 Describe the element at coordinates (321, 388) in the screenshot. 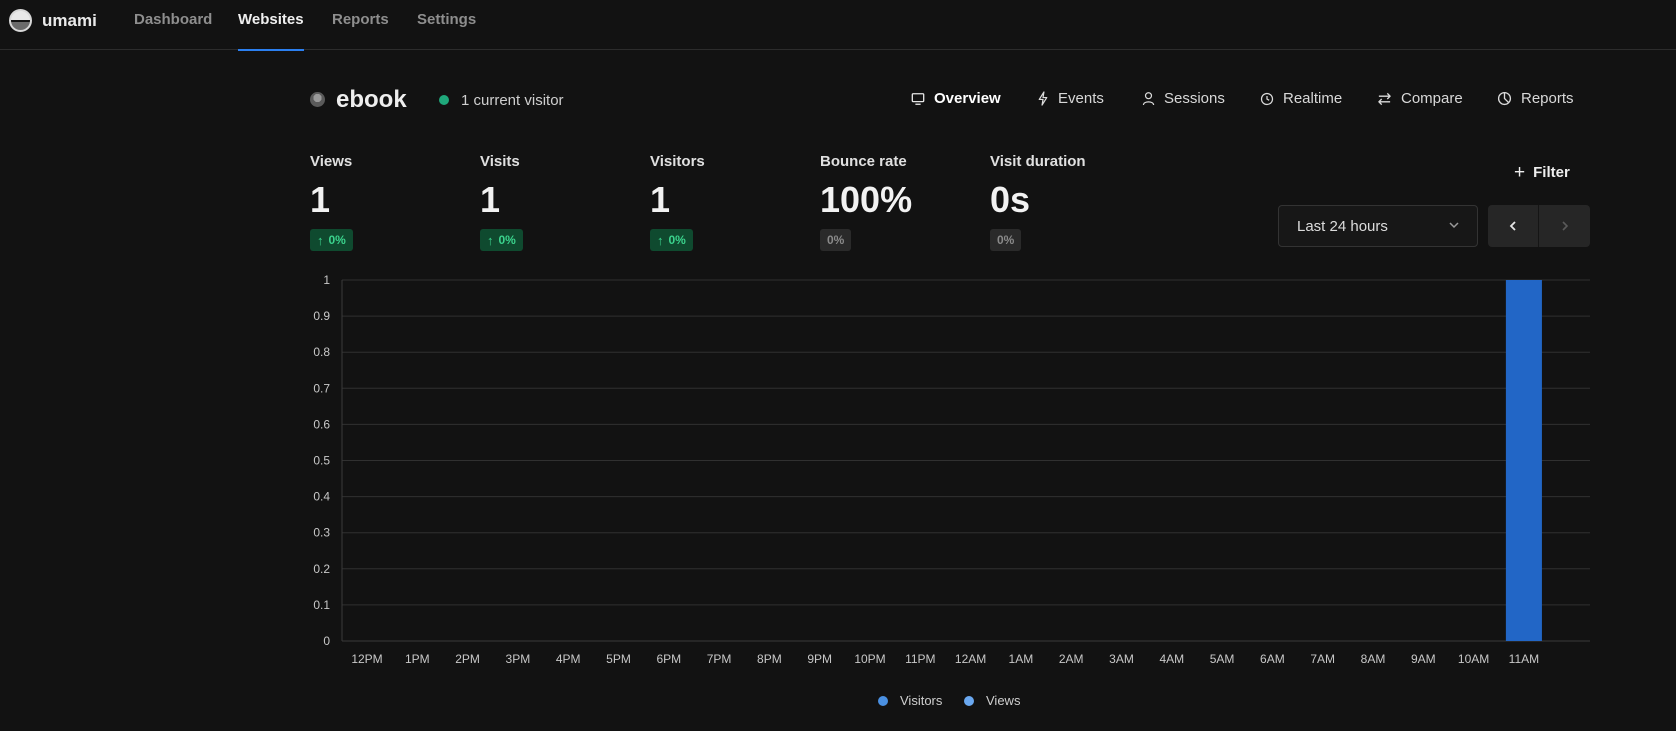

I see `y-tick-label: 0.7` at that location.